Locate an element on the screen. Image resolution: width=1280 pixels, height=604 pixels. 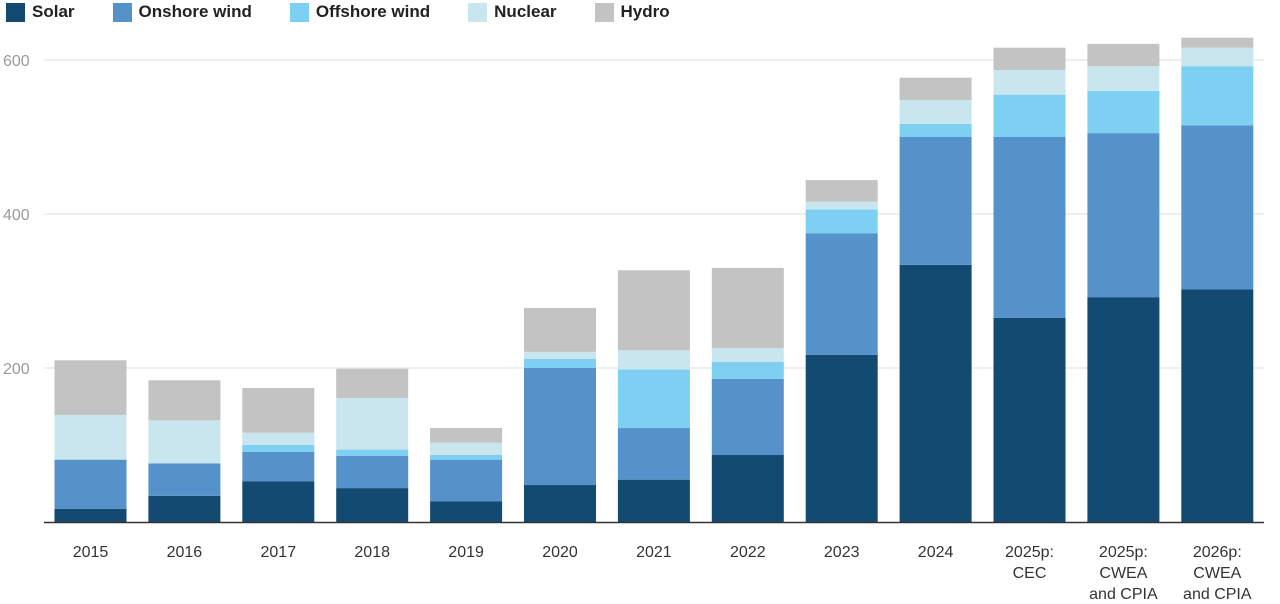
bar-solar-2026p-cwea-and-cpia is located at coordinates (1217, 405).